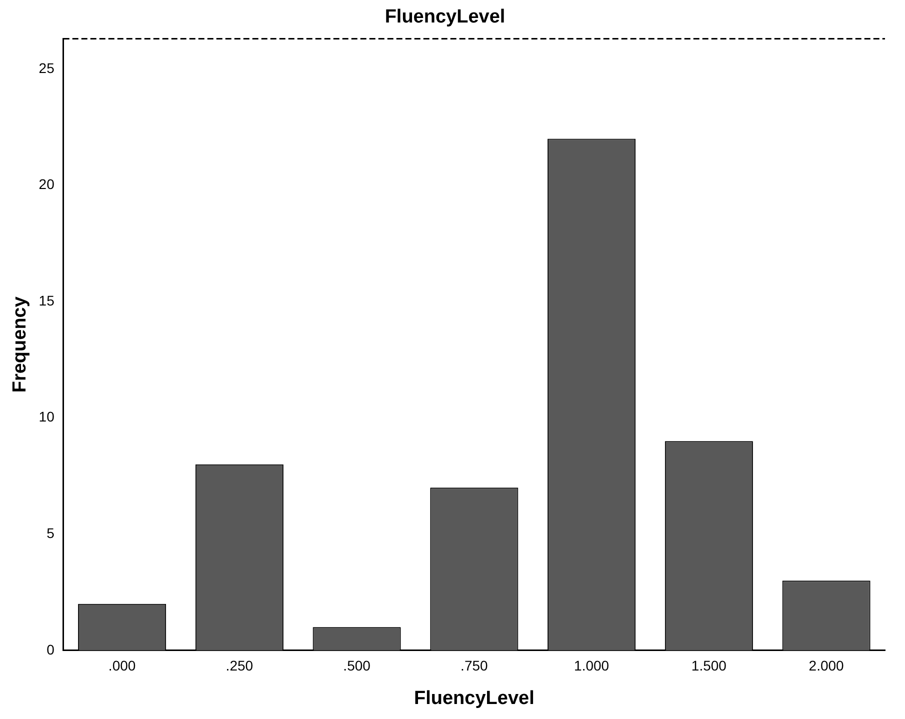 This screenshot has height=719, width=905. I want to click on chart-title: FluencyLevel, so click(445, 17).